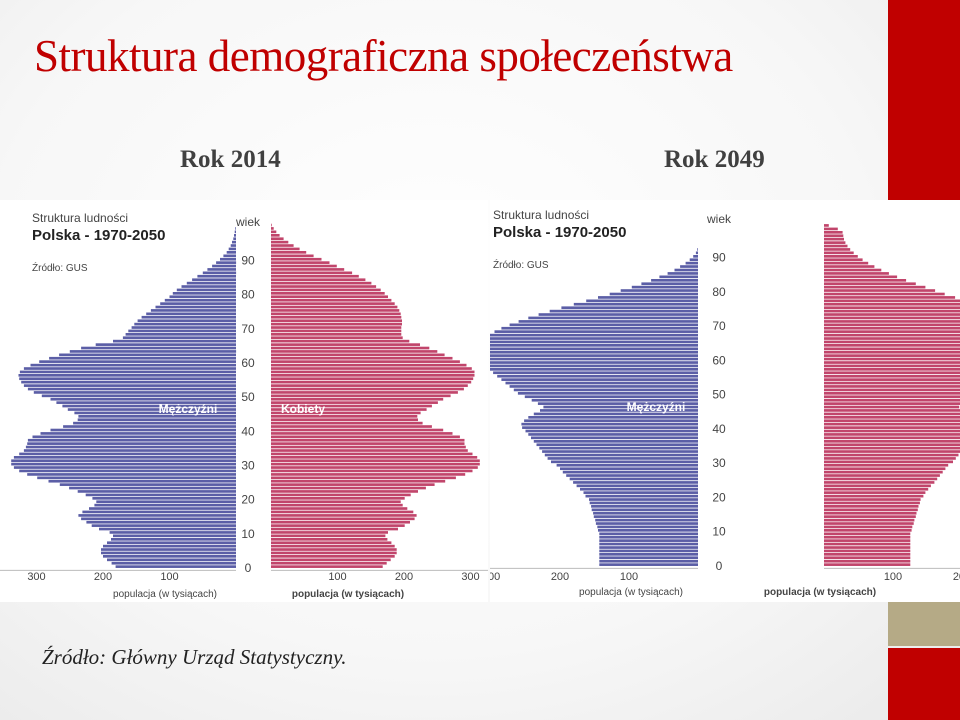 Image resolution: width=960 pixels, height=720 pixels. Describe the element at coordinates (383, 56) in the screenshot. I see `slide-title: Struktura demograficzna społeczeństwa` at that location.